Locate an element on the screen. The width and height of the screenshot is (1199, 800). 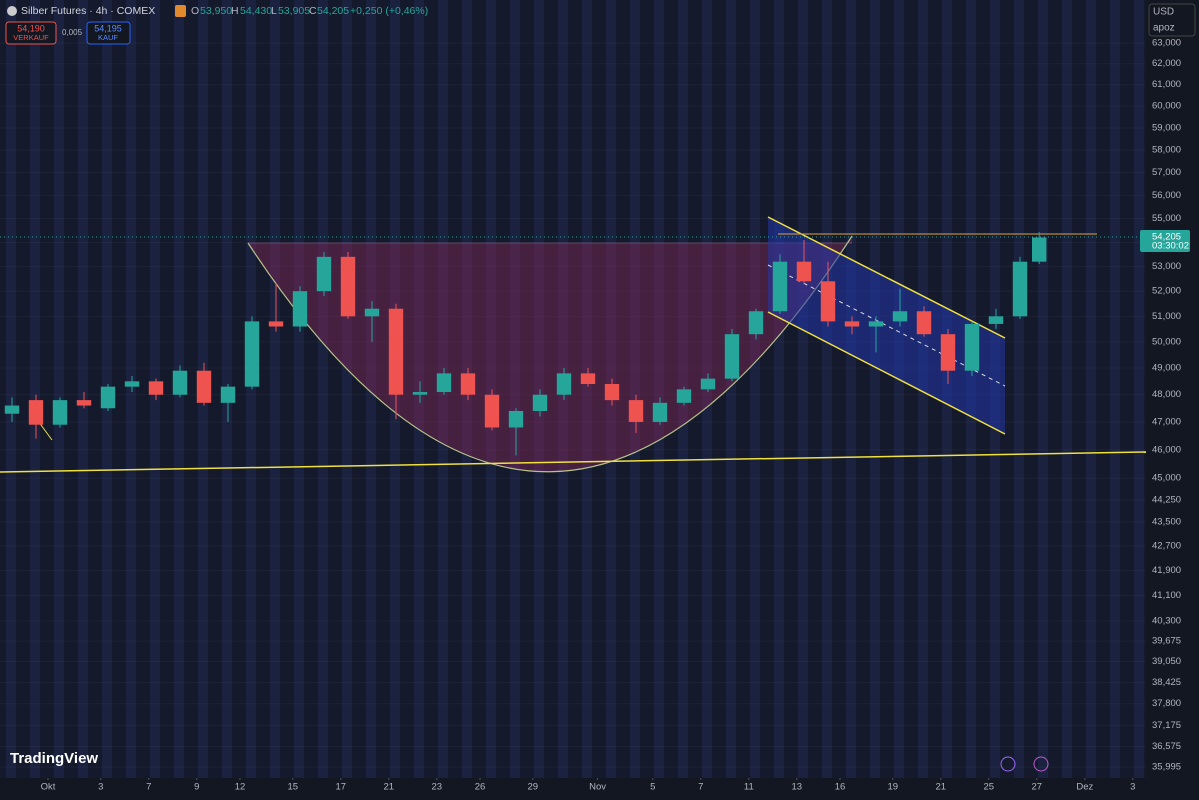
x-tick-label: Nov is located at coordinates (597, 787).